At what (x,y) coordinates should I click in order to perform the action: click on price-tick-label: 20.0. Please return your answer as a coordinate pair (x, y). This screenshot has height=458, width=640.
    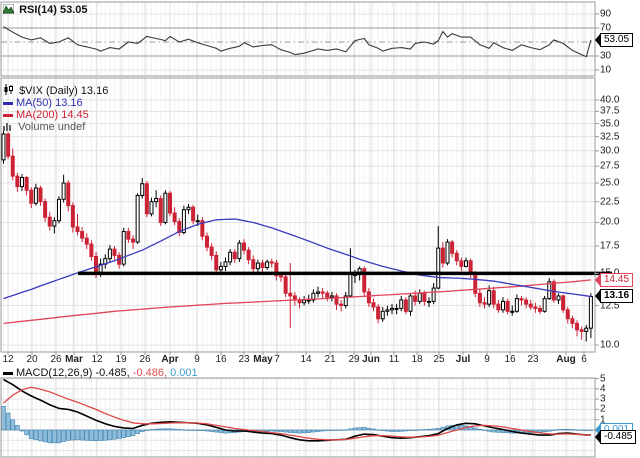
    Looking at the image, I should click on (610, 222).